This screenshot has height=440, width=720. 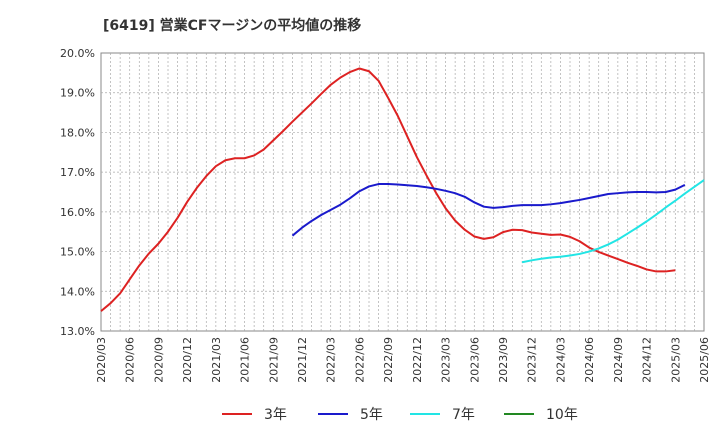 What do you see at coordinates (560, 360) in the screenshot?
I see `x-tick-label: 2024/03` at bounding box center [560, 360].